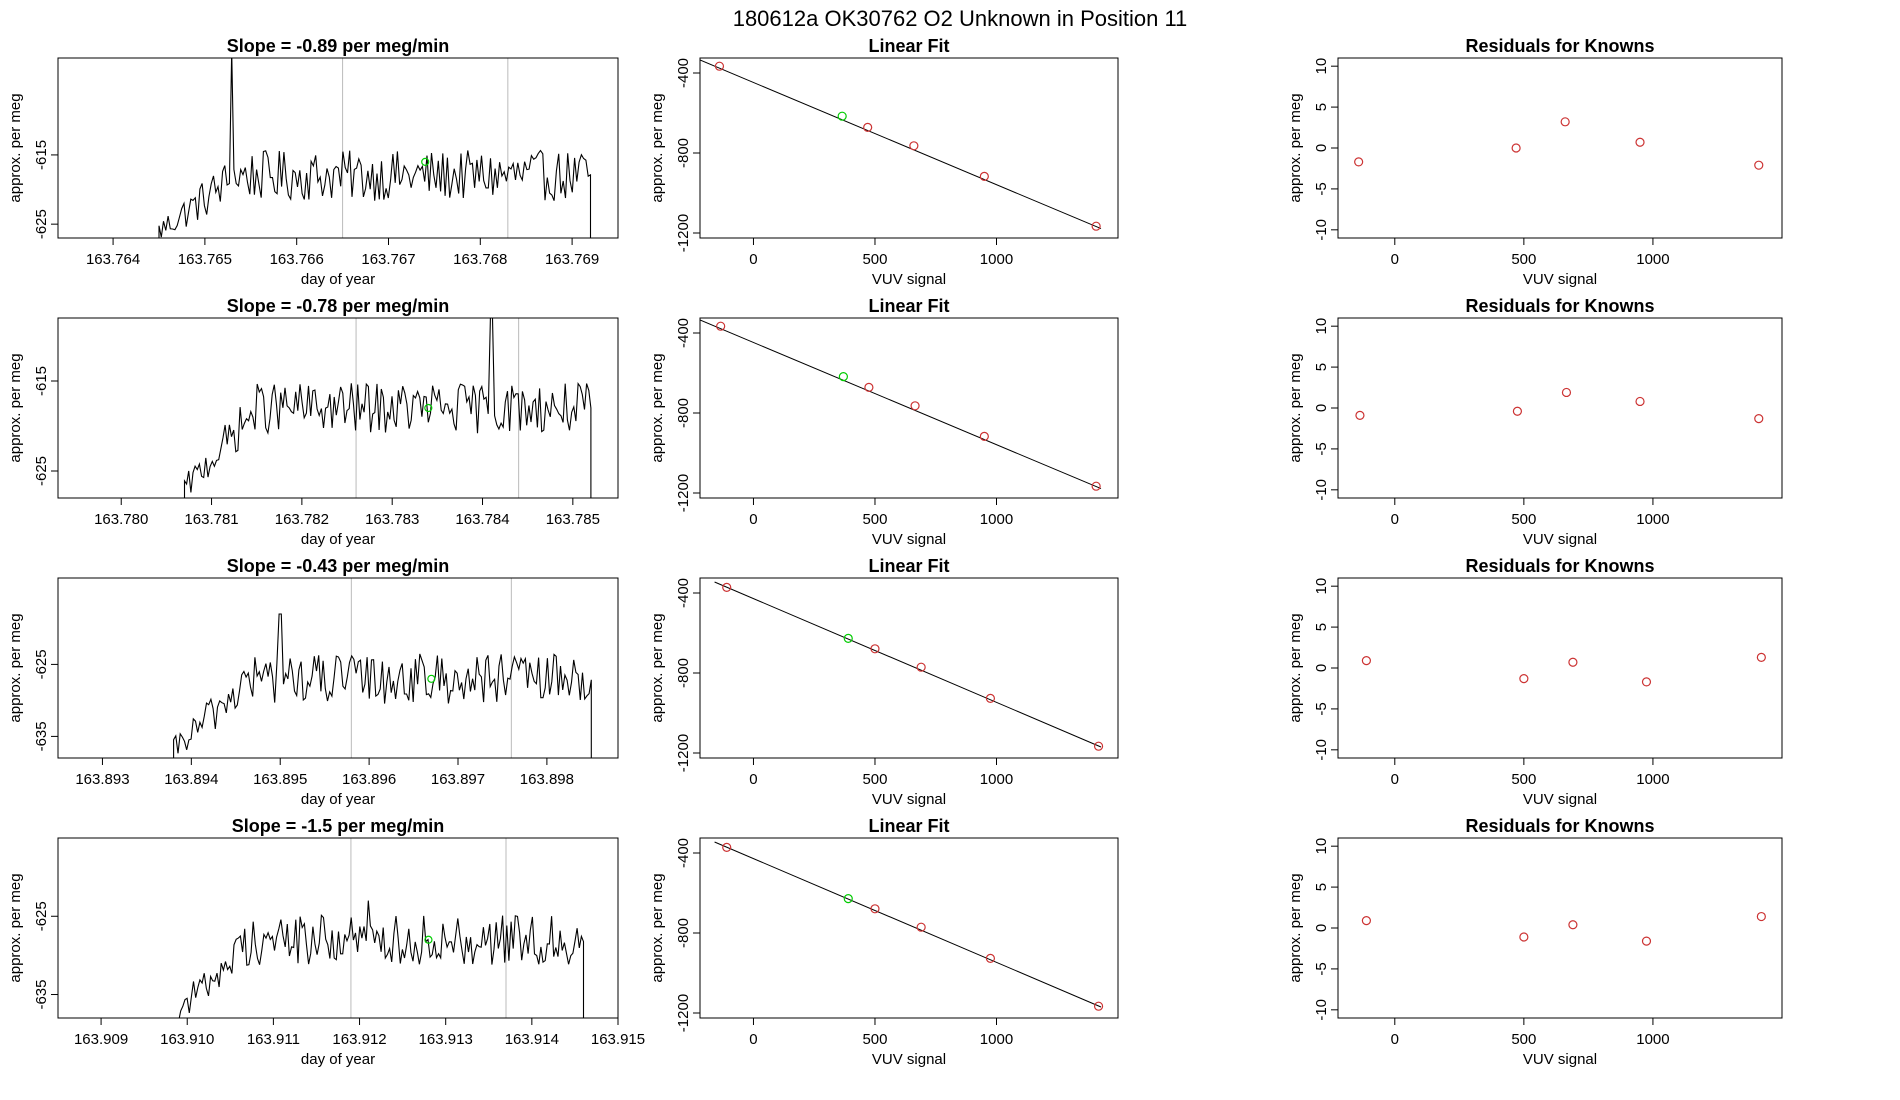 This screenshot has height=1100, width=1900. What do you see at coordinates (683, 593) in the screenshot?
I see `y-tick-label: -400` at bounding box center [683, 593].